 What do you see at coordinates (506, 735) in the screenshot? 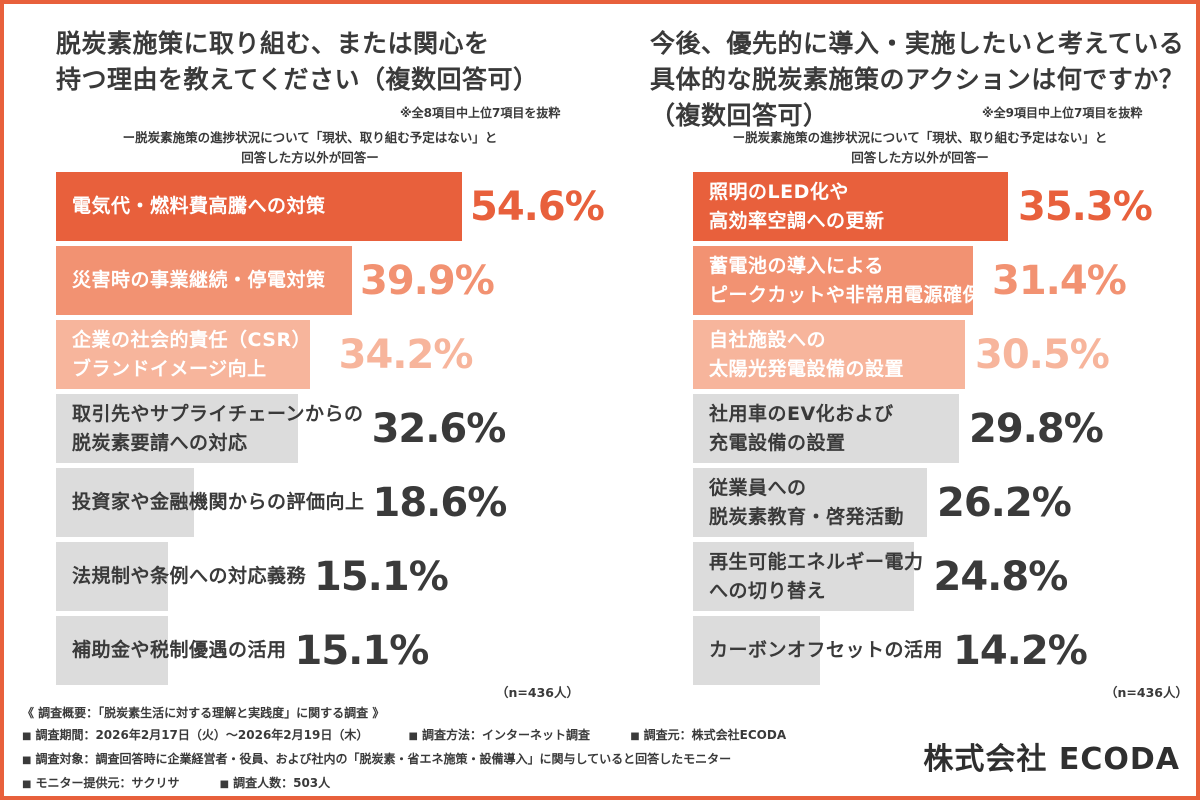
I see `footer-method: 調査方法：インターネット調査` at bounding box center [506, 735].